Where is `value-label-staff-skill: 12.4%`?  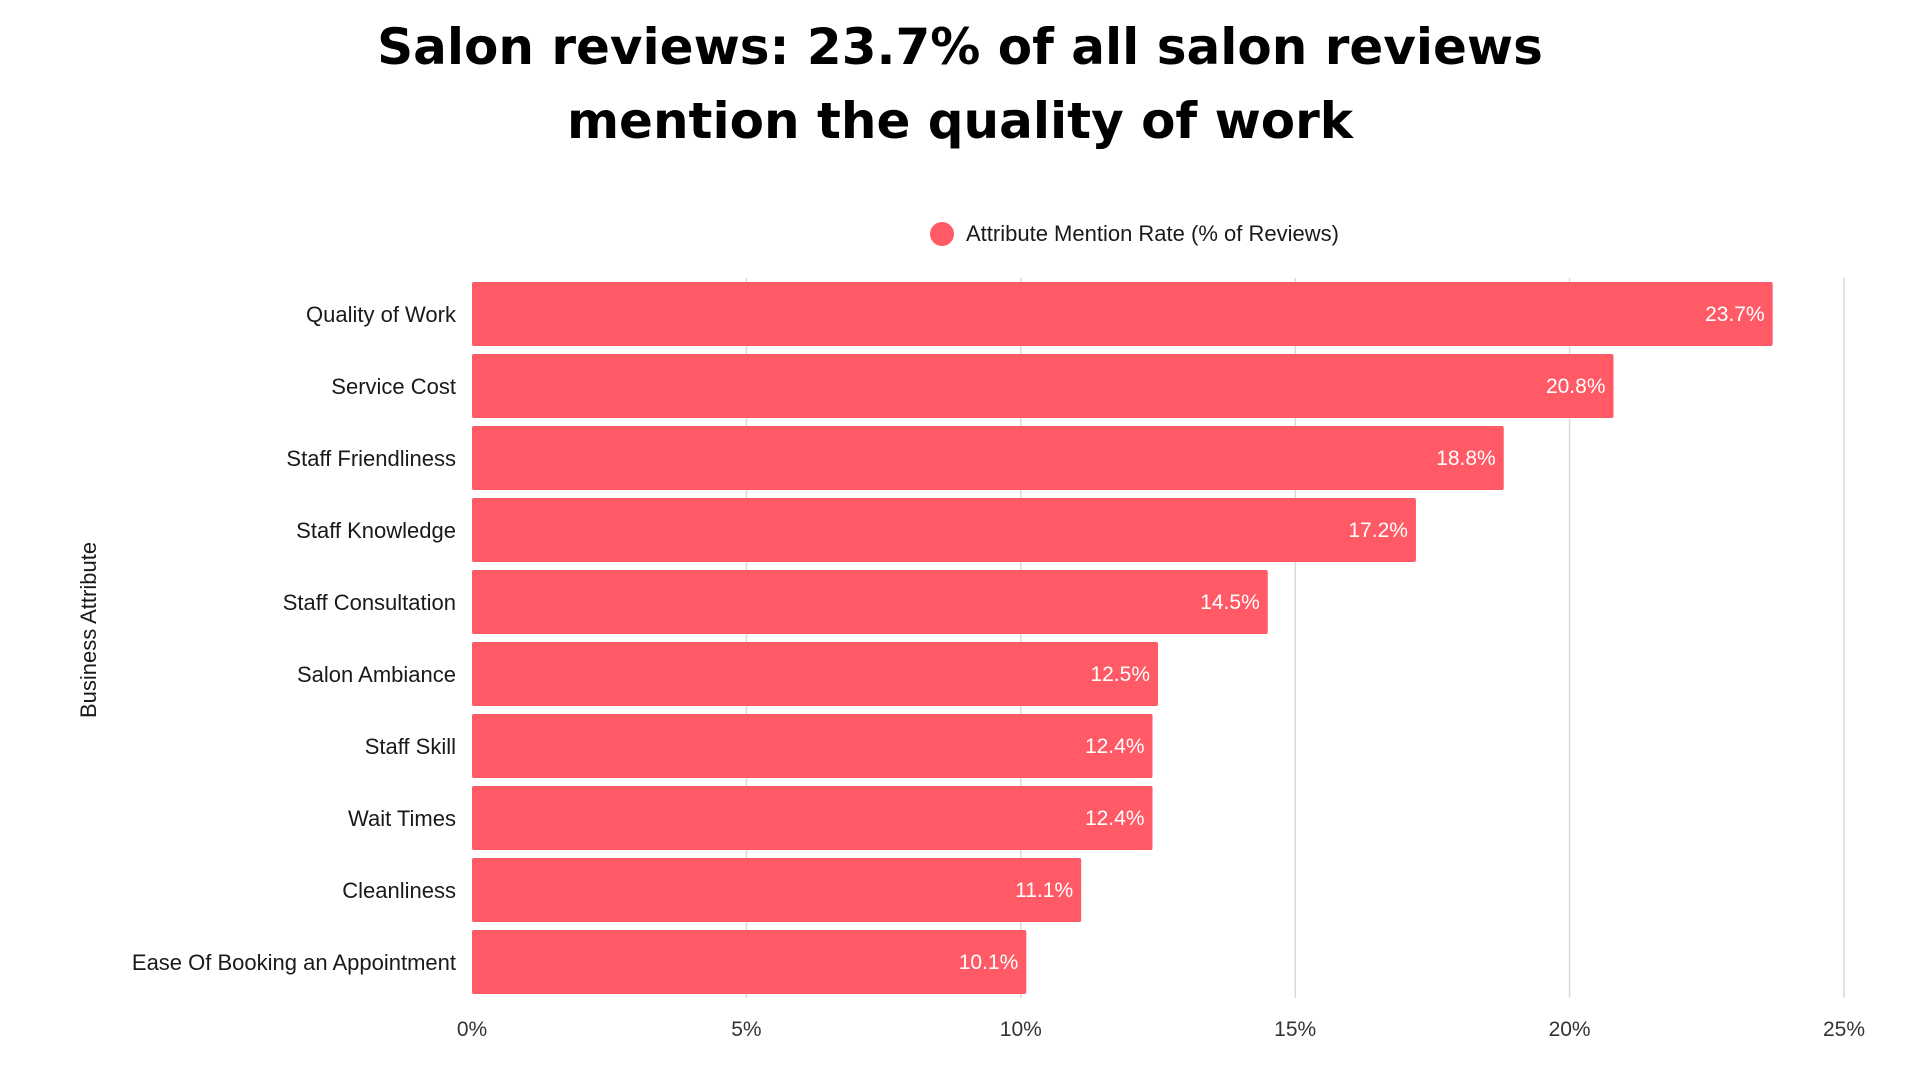
value-label-staff-skill: 12.4% is located at coordinates (1115, 746).